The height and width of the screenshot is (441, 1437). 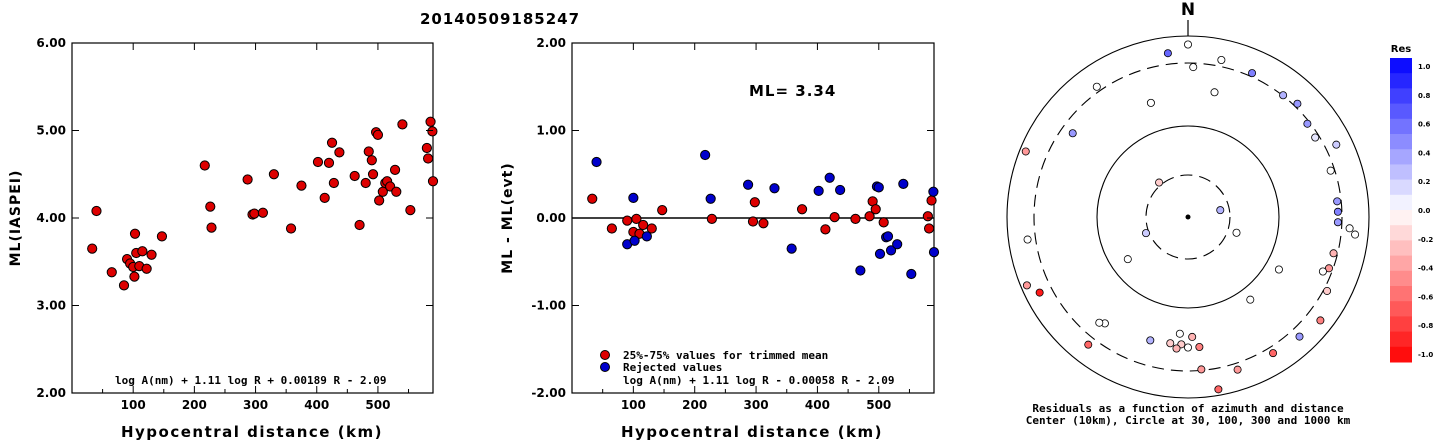 I want to click on ring-30km, so click(x=1188, y=217).